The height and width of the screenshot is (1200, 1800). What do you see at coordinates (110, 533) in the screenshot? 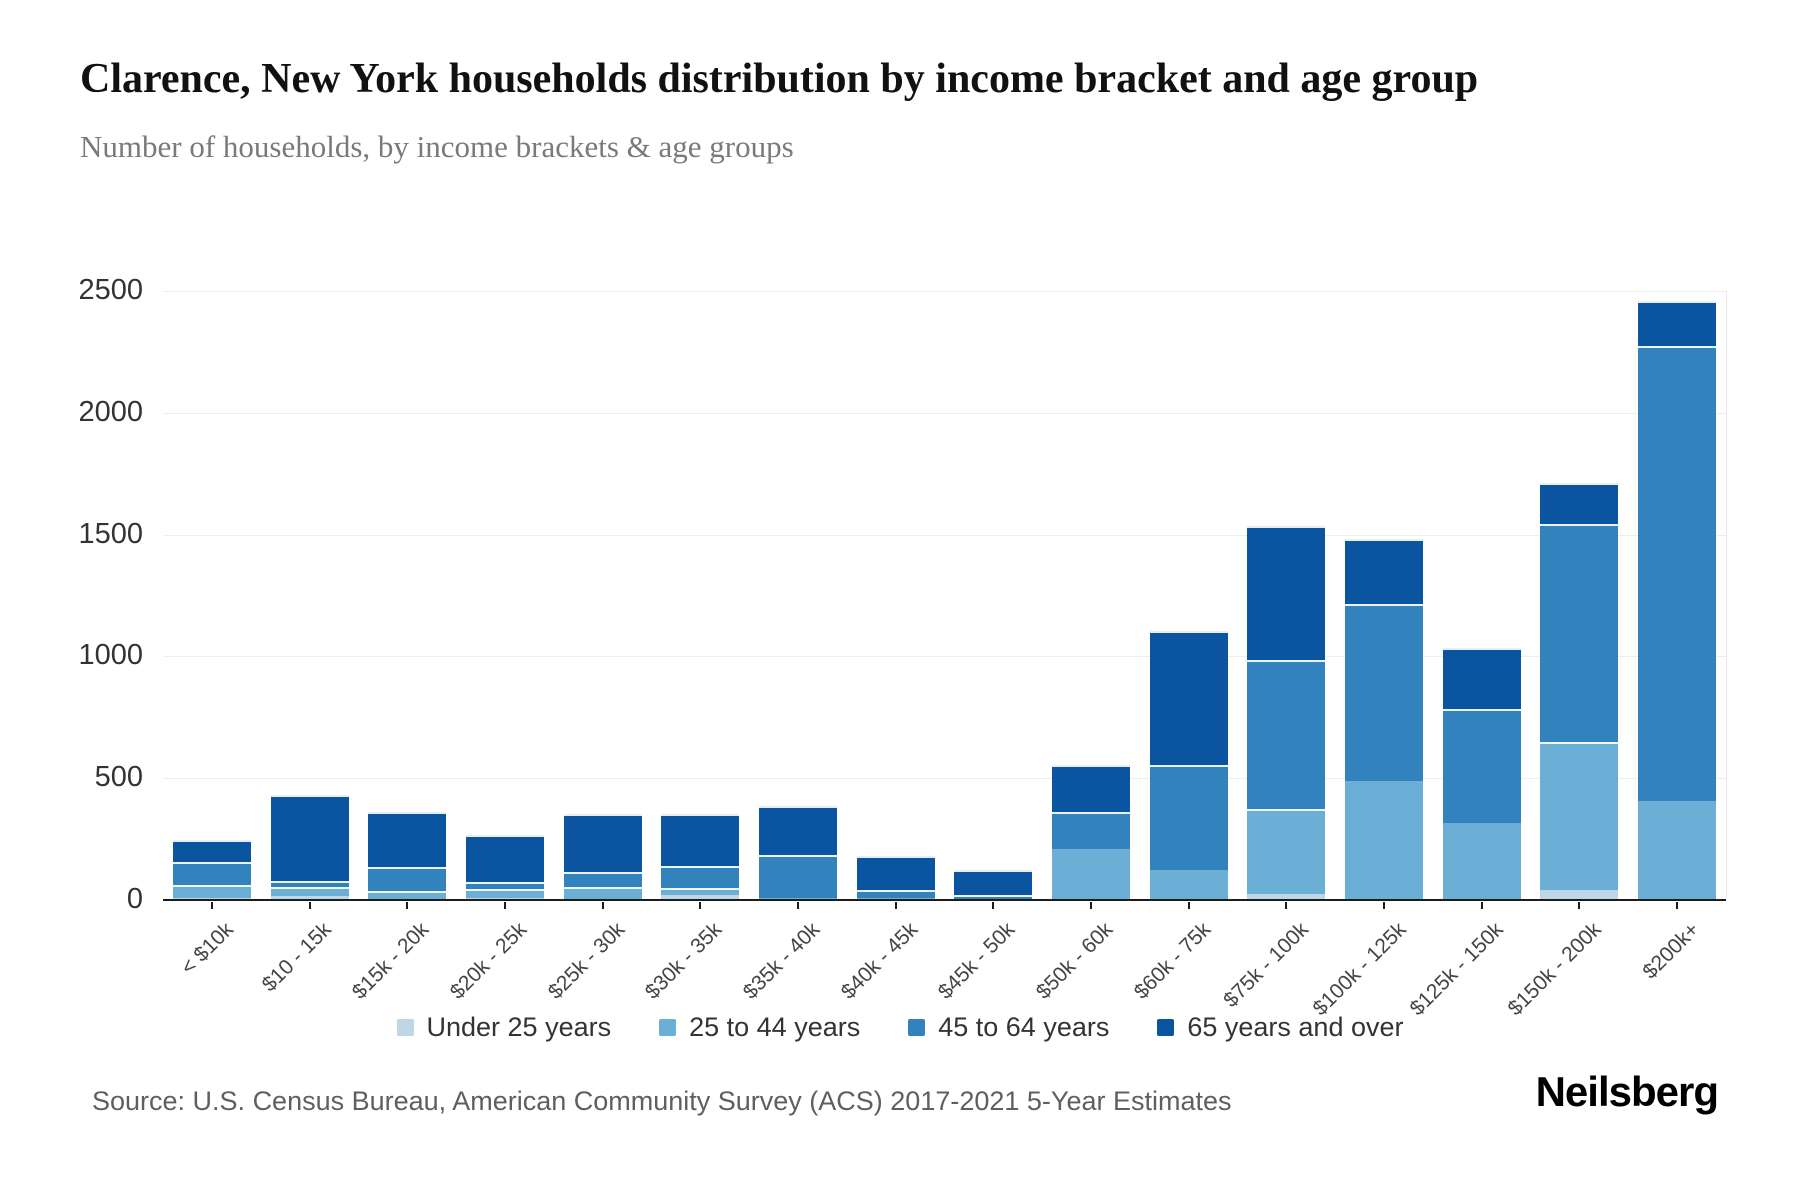
I see `y-axis-tick-label: 1500` at bounding box center [110, 533].